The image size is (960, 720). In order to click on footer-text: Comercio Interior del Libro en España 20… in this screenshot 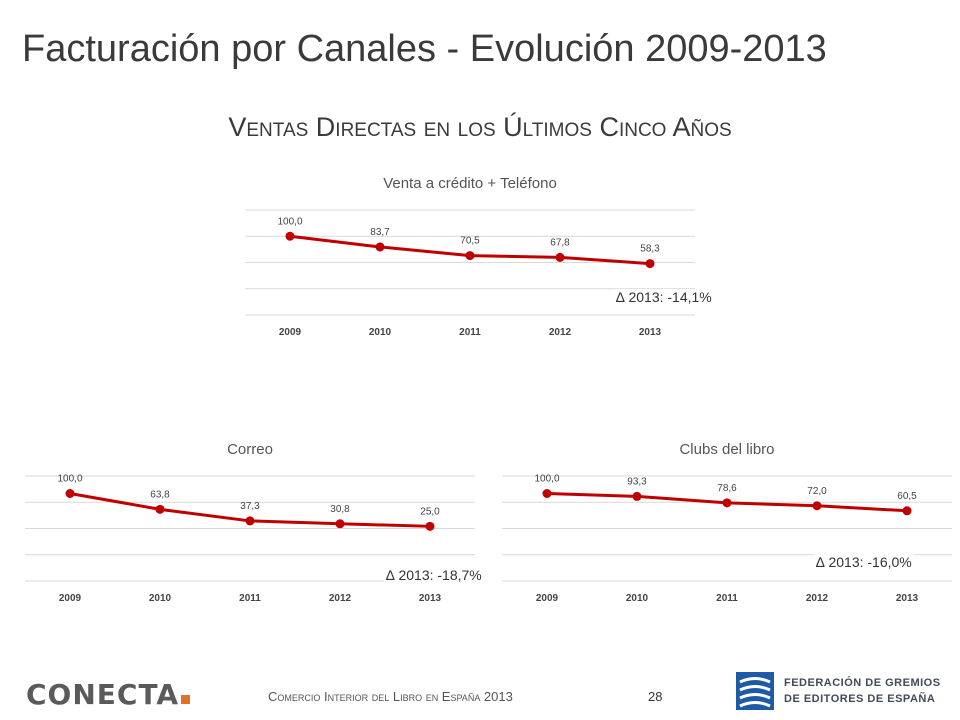, I will do `click(390, 696)`.